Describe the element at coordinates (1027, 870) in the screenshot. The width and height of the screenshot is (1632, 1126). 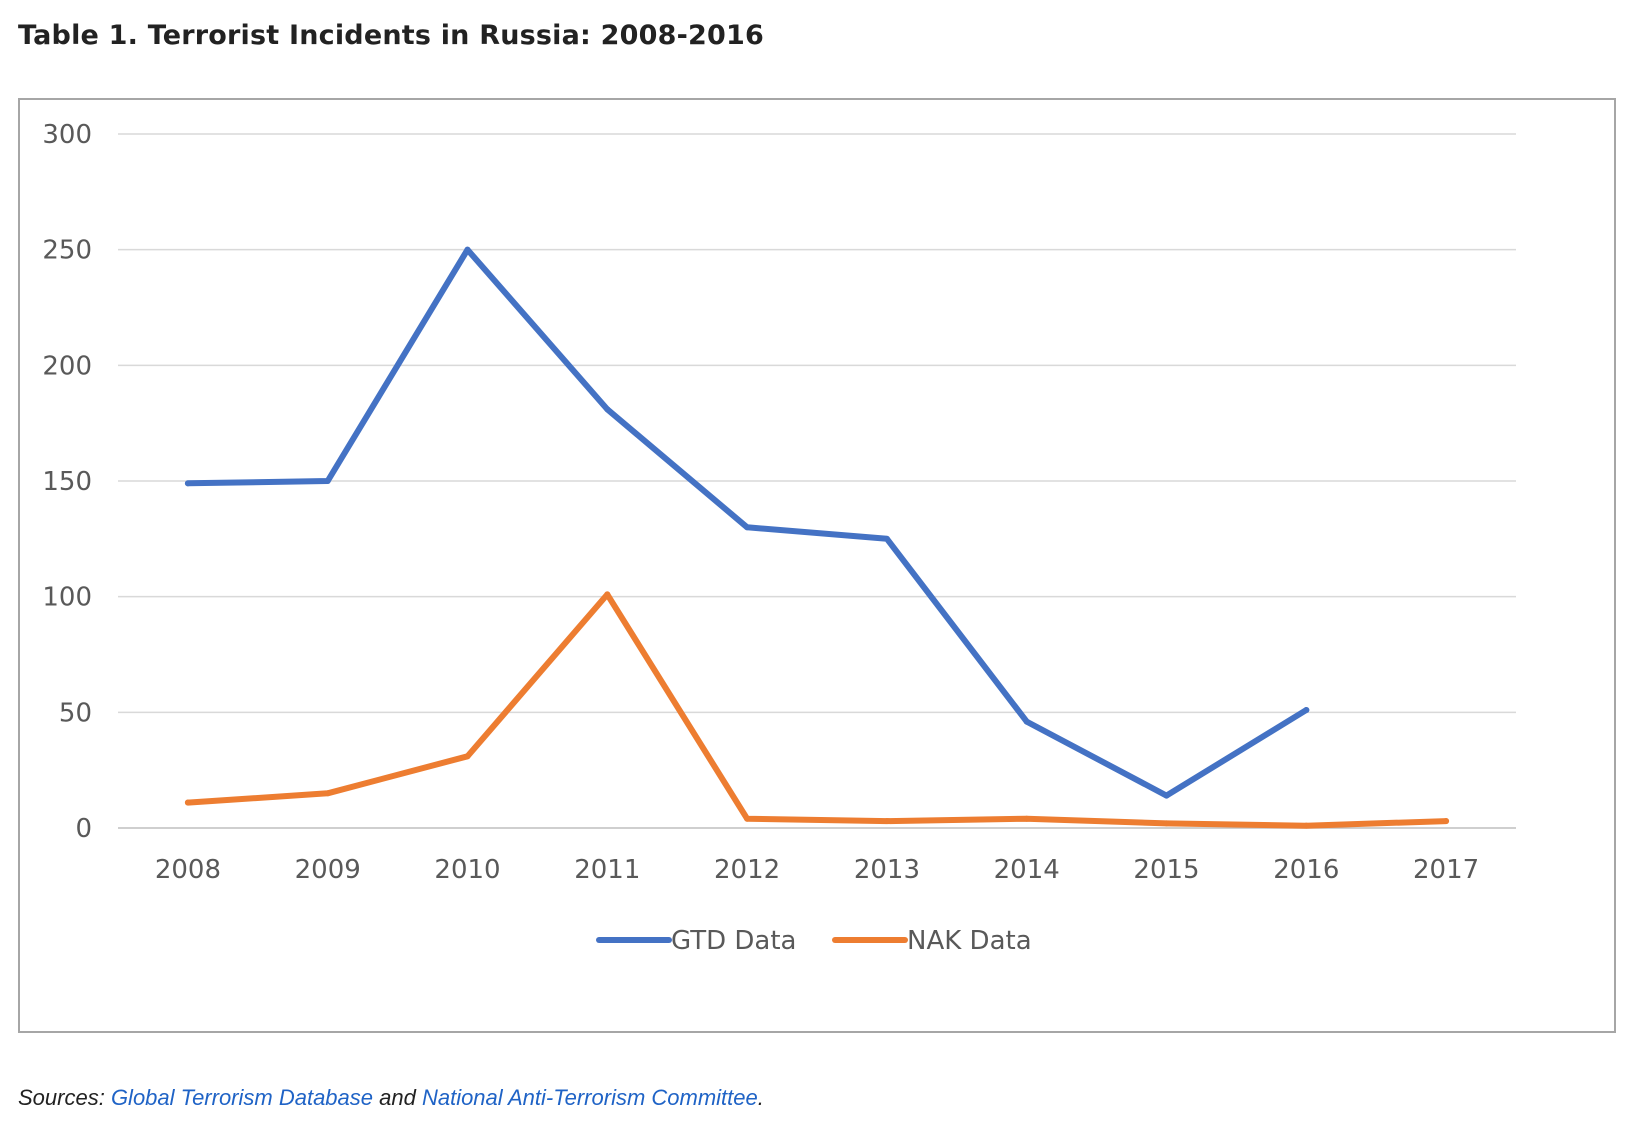
I see `x-tick-label: 2014` at that location.